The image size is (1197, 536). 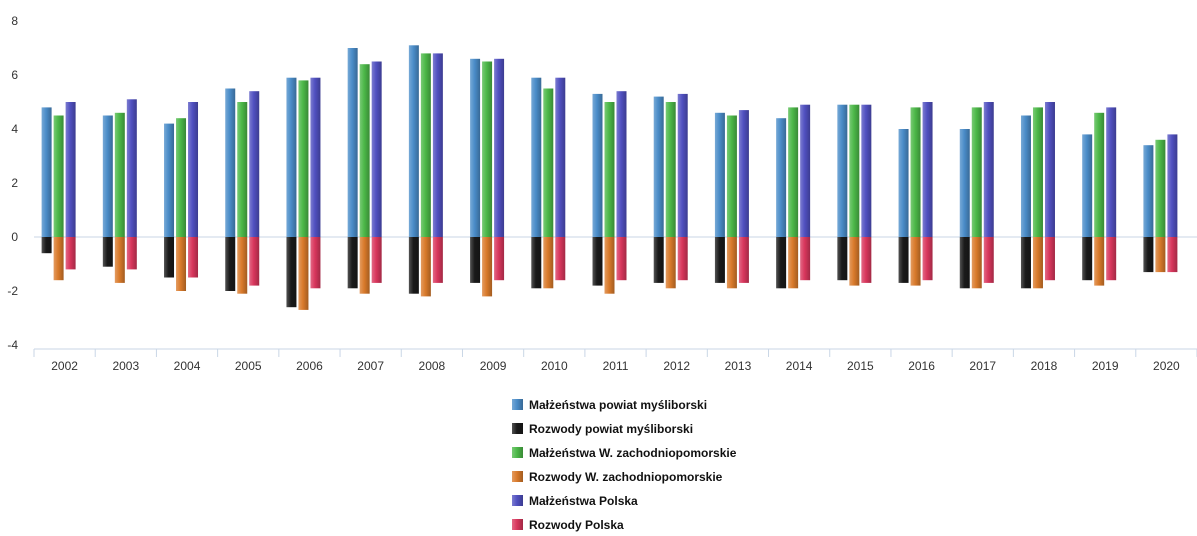 What do you see at coordinates (602, 429) in the screenshot?
I see `legend-item: Rozwody powiat myśliborski` at bounding box center [602, 429].